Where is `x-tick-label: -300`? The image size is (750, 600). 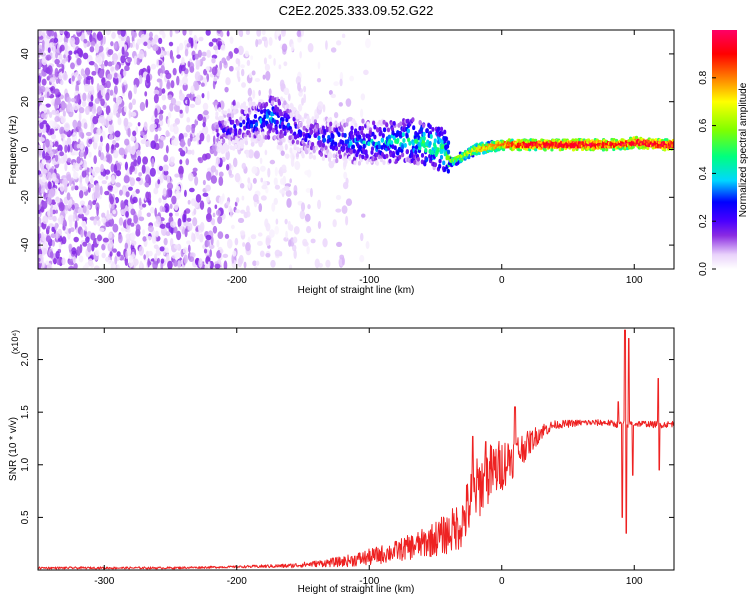
x-tick-label: -300 is located at coordinates (104, 280).